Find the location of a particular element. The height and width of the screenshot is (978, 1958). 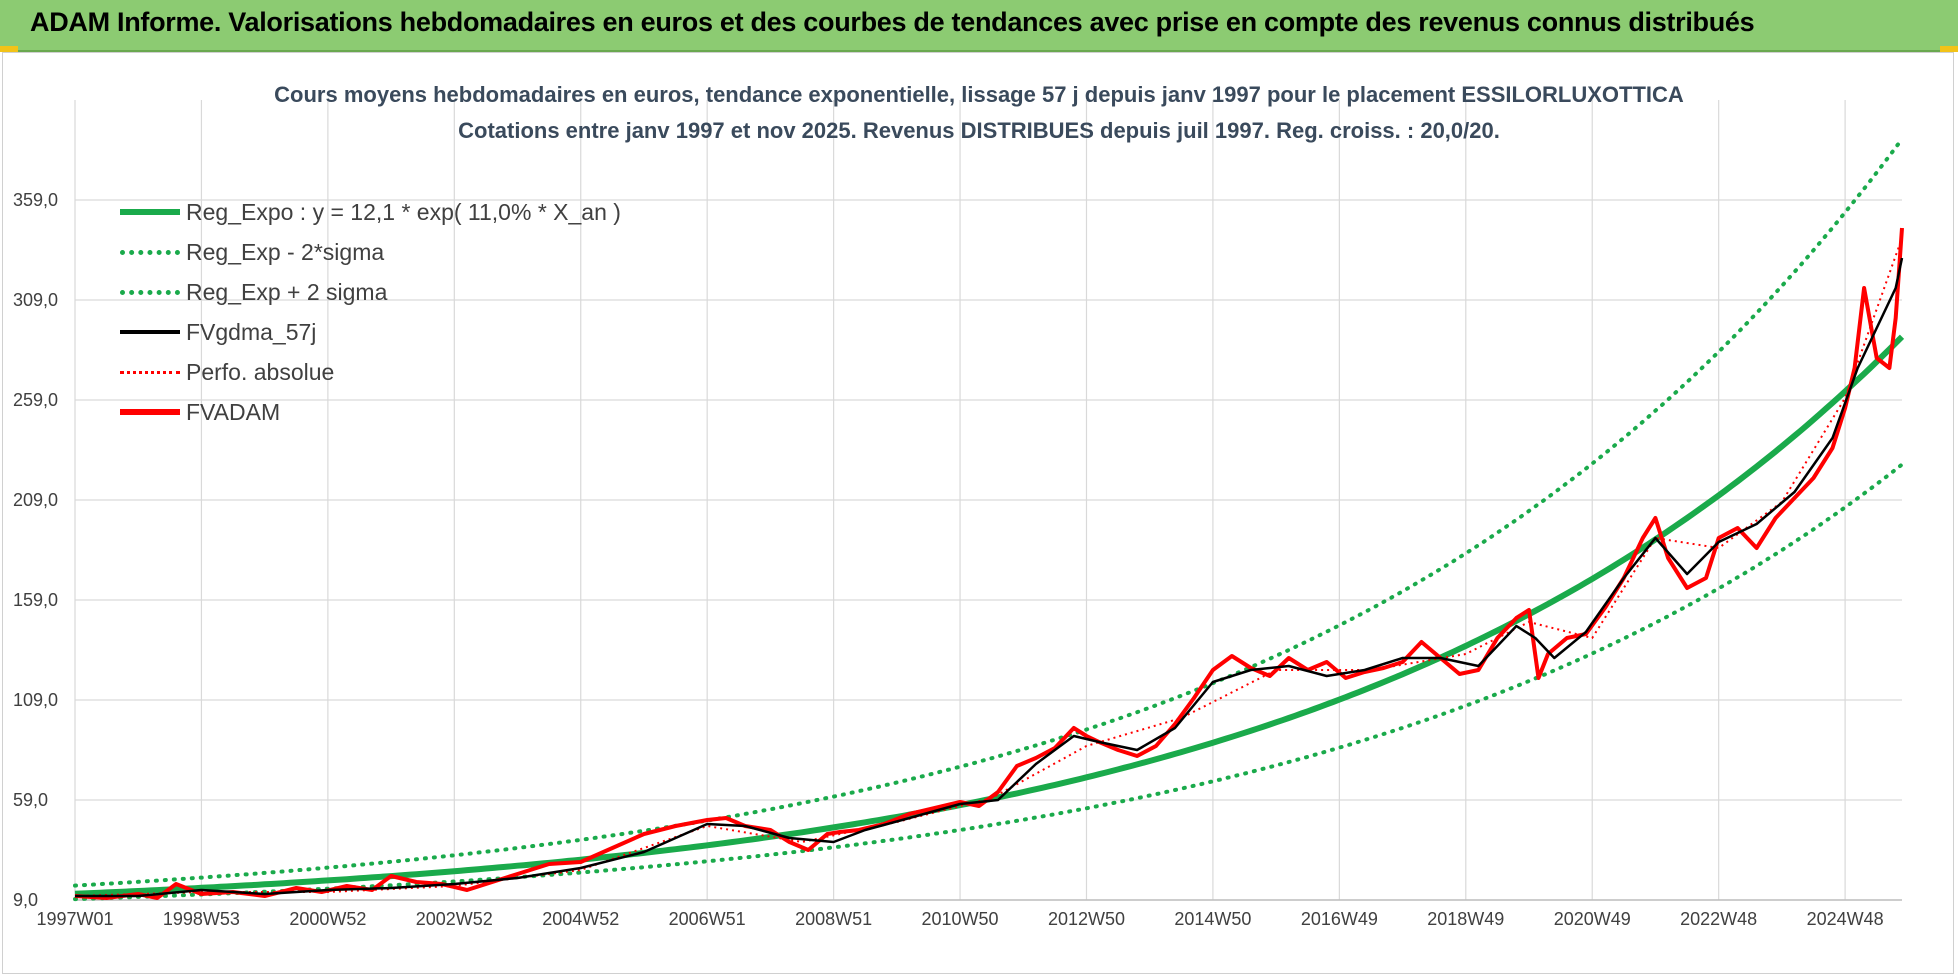

x-tick-label: 2004W52 is located at coordinates (580, 919).